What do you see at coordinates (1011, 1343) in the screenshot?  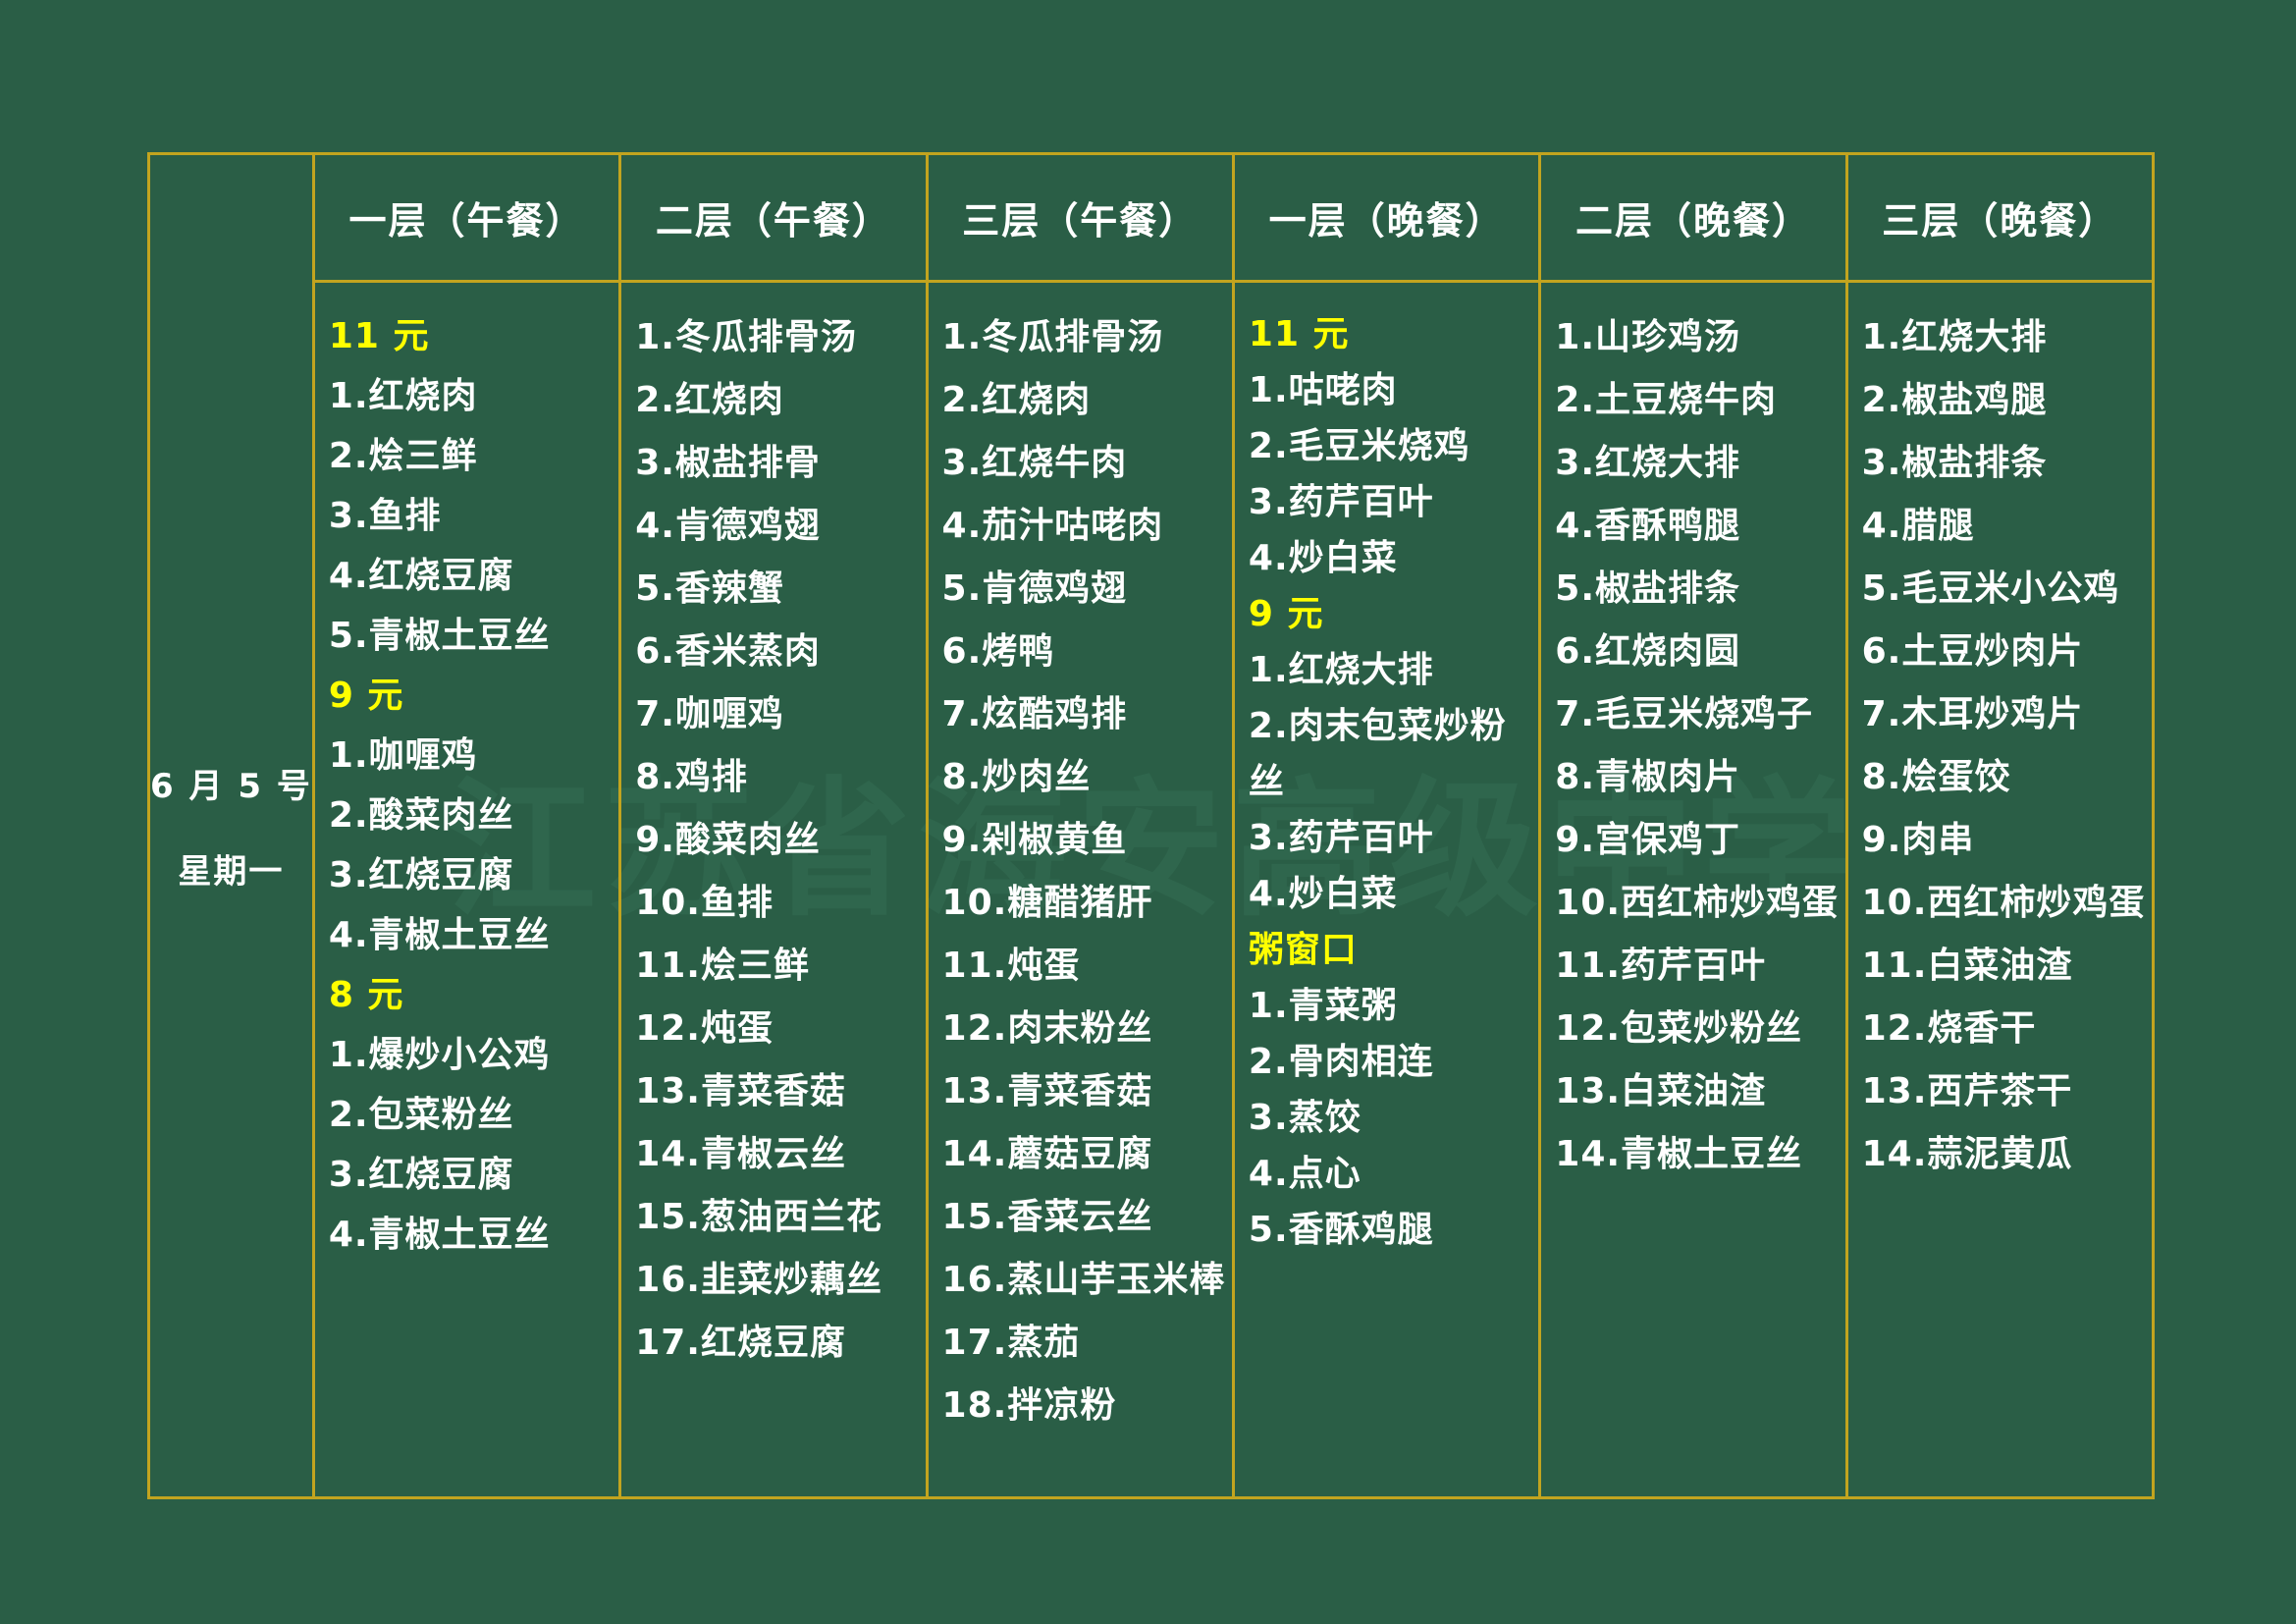 I see `menu-item: 17.蒸茄` at bounding box center [1011, 1343].